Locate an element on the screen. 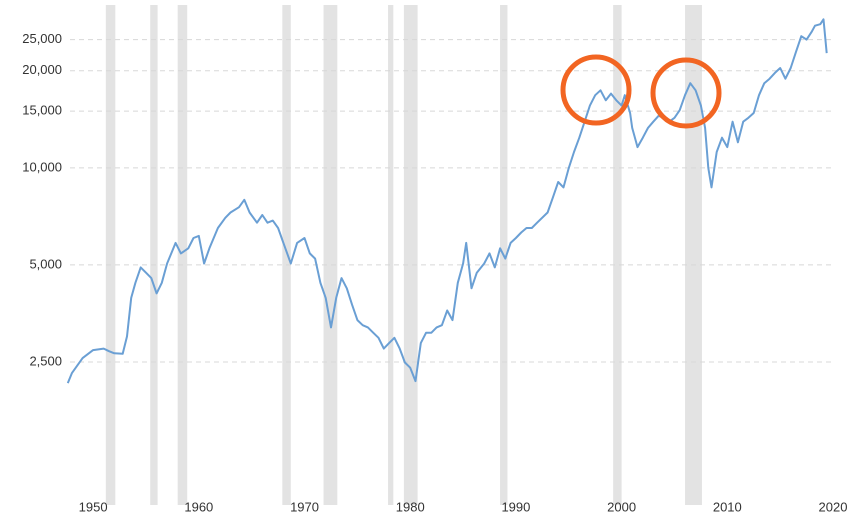  y-tick-label: 20,000 is located at coordinates (42, 69).